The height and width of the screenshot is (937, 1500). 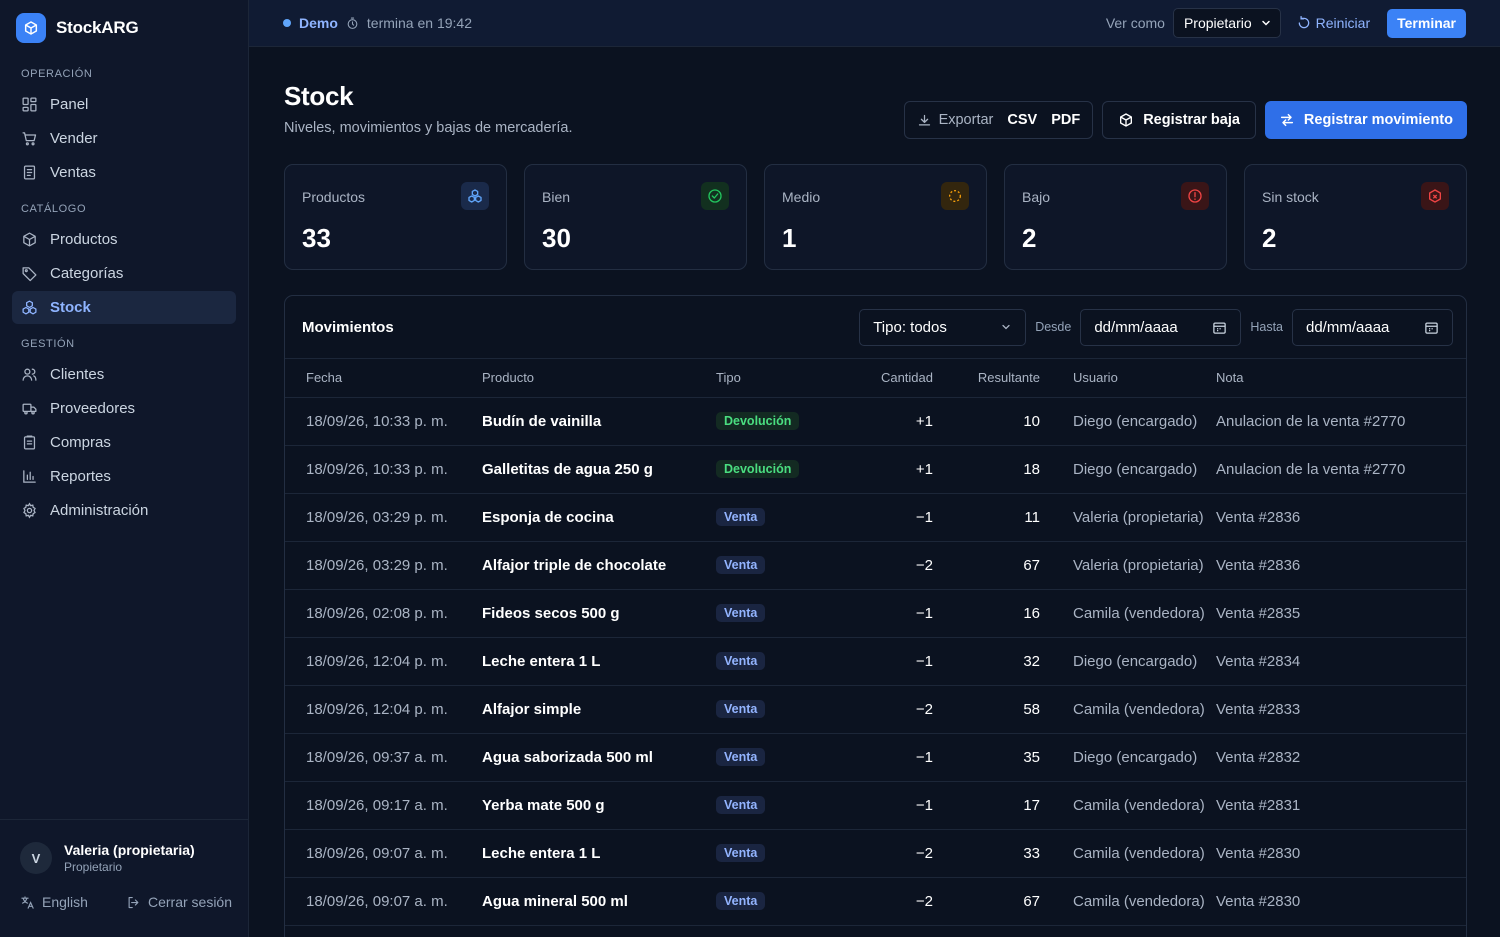 I want to click on register-loss-button: Registrar baja, so click(x=1179, y=120).